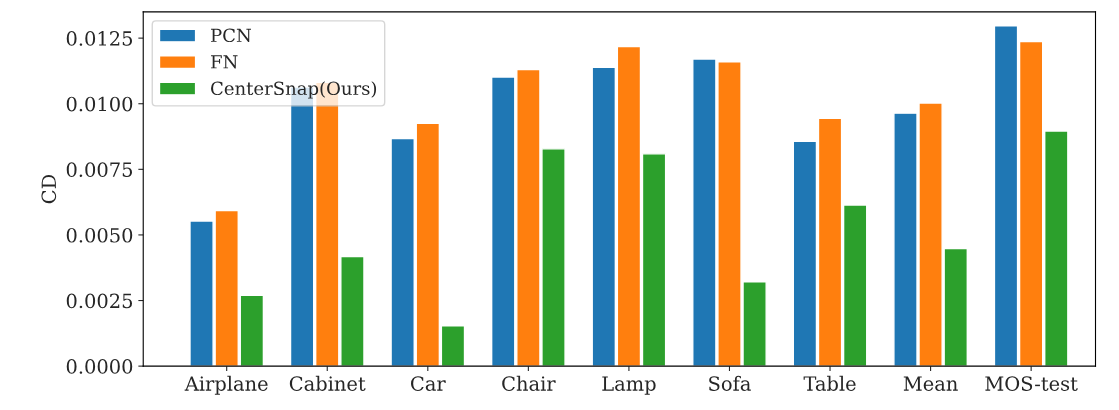 This screenshot has width=1119, height=410. Describe the element at coordinates (327, 383) in the screenshot. I see `x-tick-label: Cabinet` at that location.